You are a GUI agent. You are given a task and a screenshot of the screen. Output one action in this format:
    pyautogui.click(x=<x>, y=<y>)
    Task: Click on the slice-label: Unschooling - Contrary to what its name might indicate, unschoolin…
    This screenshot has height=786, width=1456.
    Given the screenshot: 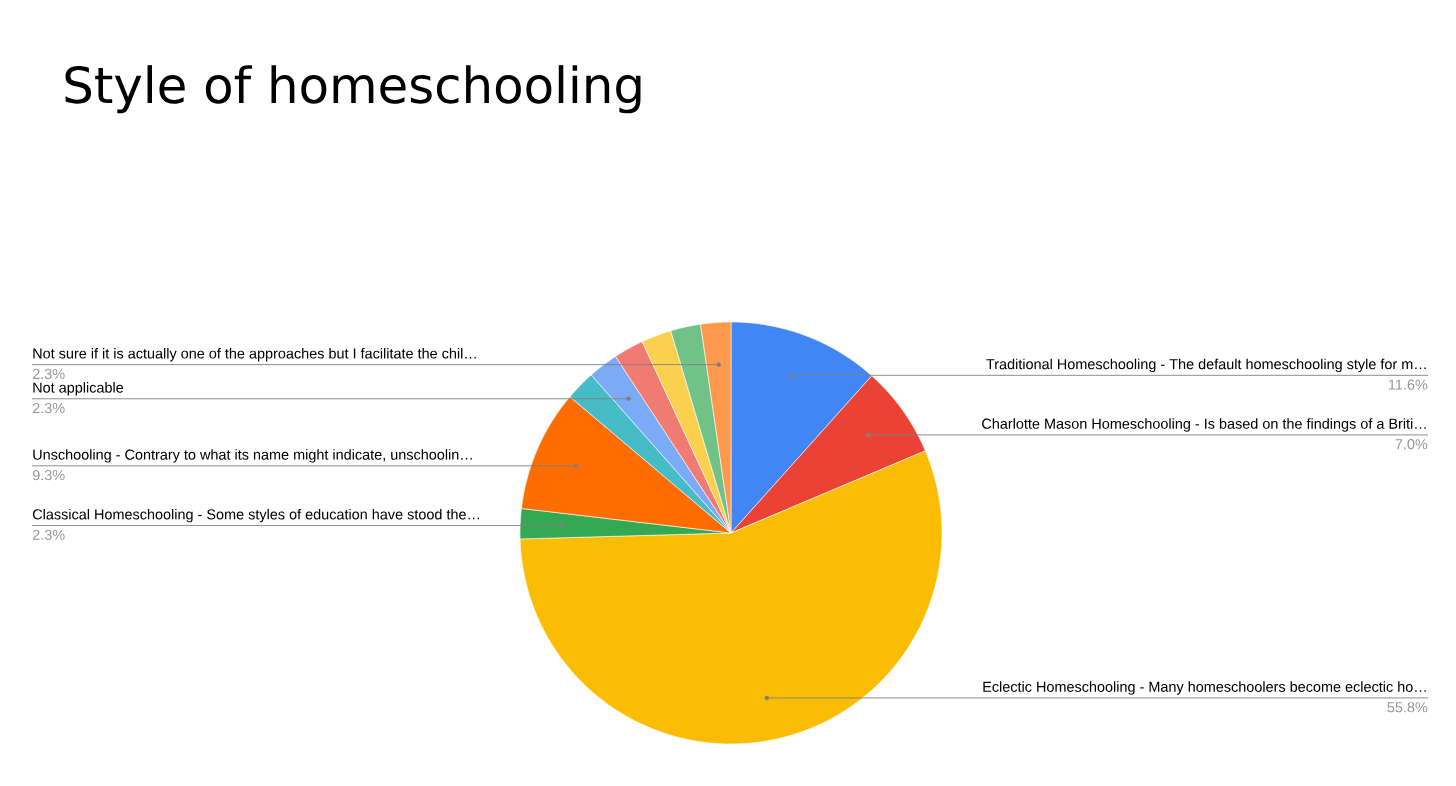 What is the action you would take?
    pyautogui.click(x=252, y=456)
    